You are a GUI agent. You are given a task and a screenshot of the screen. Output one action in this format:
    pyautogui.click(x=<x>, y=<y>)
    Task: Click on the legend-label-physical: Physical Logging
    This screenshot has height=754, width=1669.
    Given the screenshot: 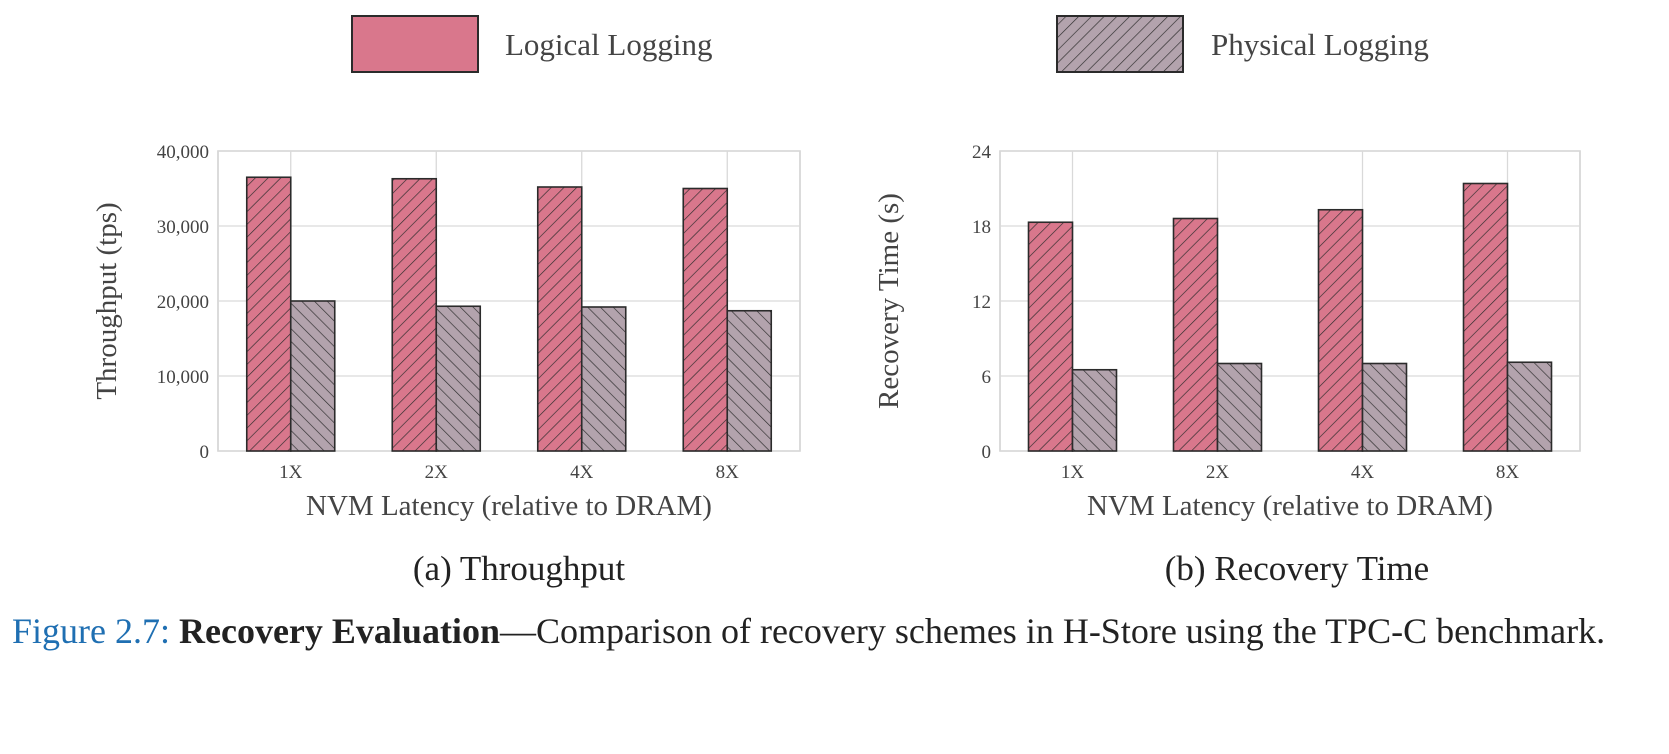 What is the action you would take?
    pyautogui.click(x=1320, y=44)
    